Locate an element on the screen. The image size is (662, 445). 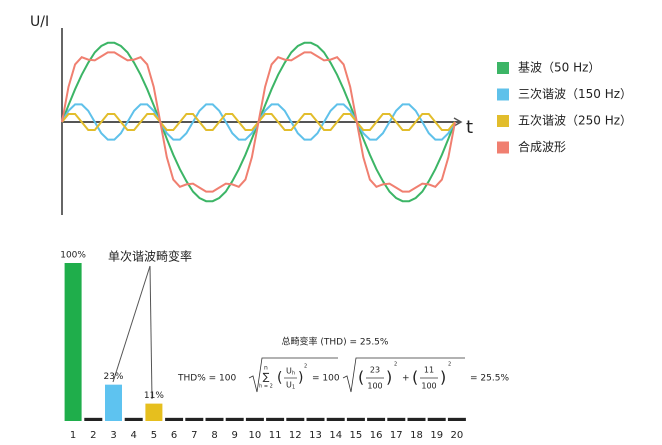
x-tick-label: 7 is located at coordinates (194, 435).